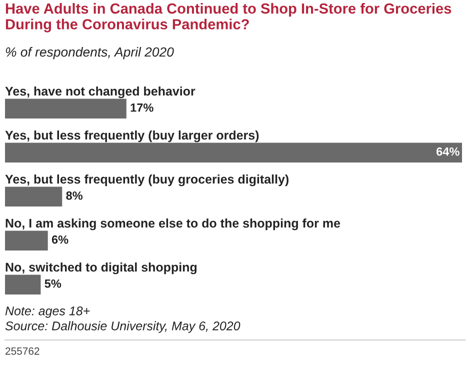 The height and width of the screenshot is (365, 470). Describe the element at coordinates (146, 180) in the screenshot. I see `y-tick-label: Yes, but less frequently (buy groceries digitally)` at that location.